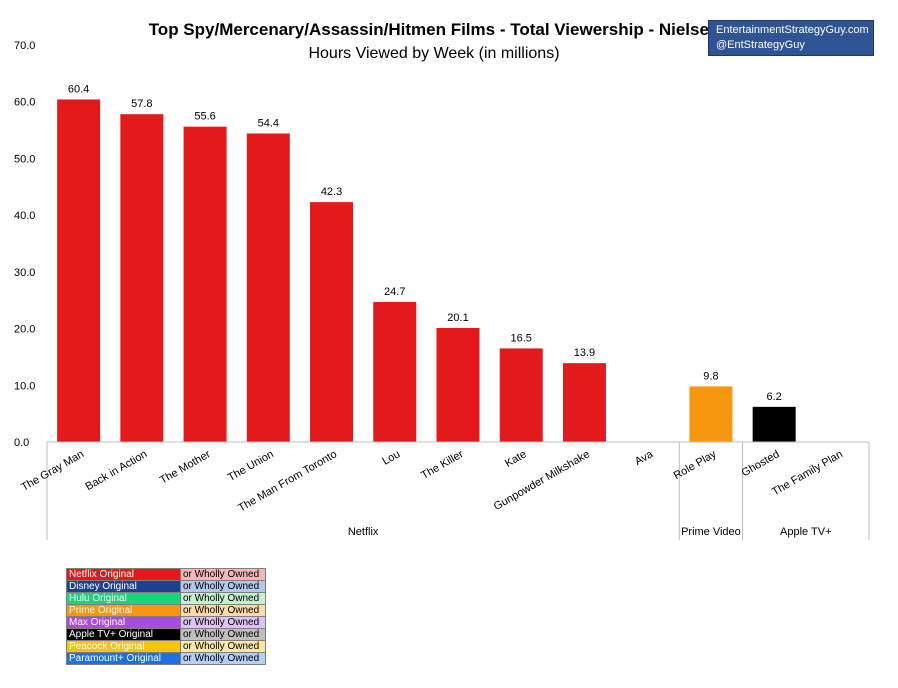 Image resolution: width=898 pixels, height=688 pixels. I want to click on x-tick-label: The Union, so click(251, 466).